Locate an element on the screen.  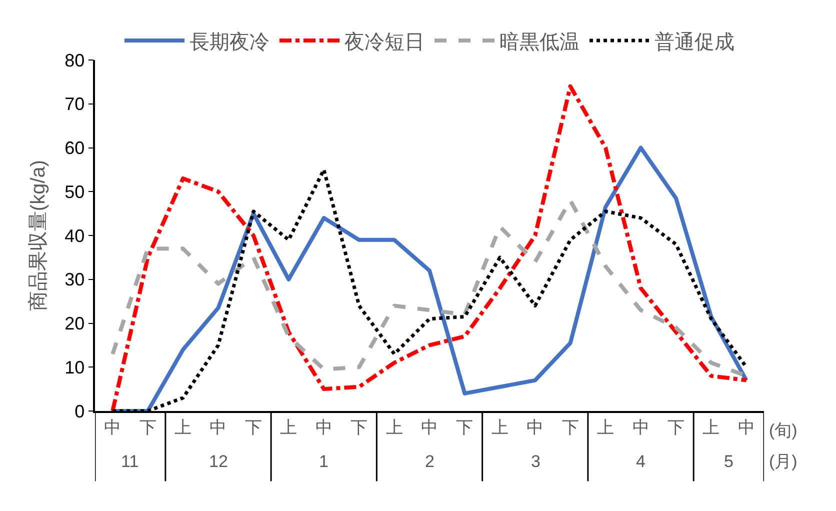
y-tick-label: 30 is located at coordinates (74, 280).